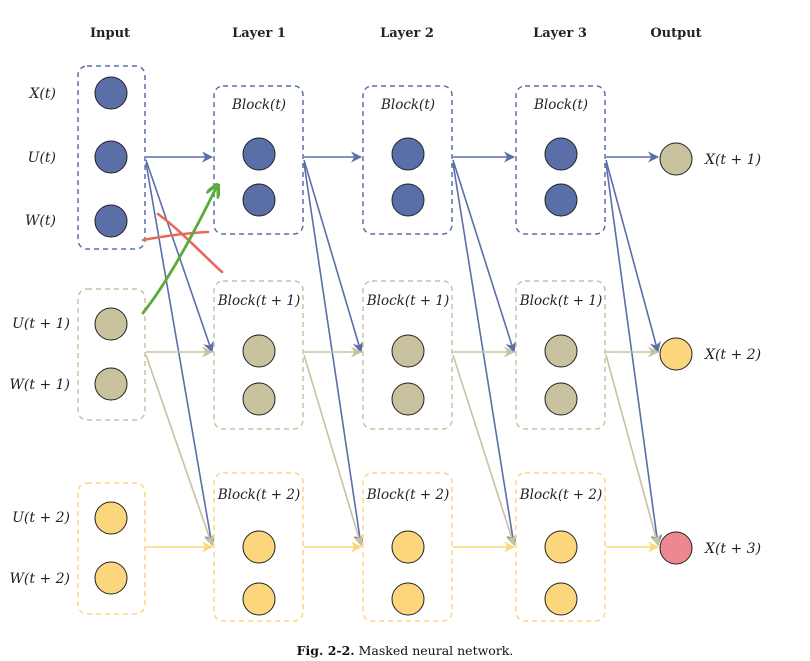  Describe the element at coordinates (111, 354) in the screenshot. I see `input-group-t1` at that location.